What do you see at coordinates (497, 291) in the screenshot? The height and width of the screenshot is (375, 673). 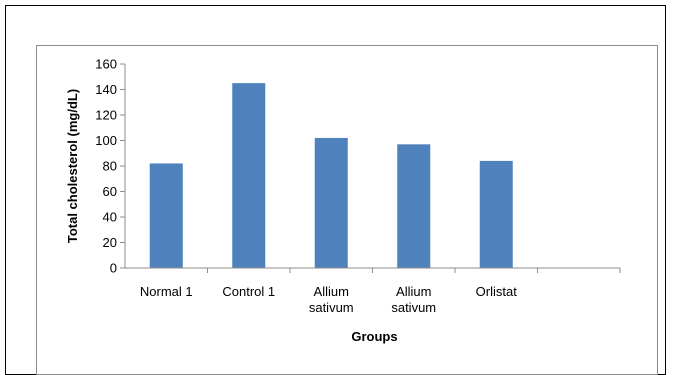 I see `x-tick-label: Orlistat` at bounding box center [497, 291].